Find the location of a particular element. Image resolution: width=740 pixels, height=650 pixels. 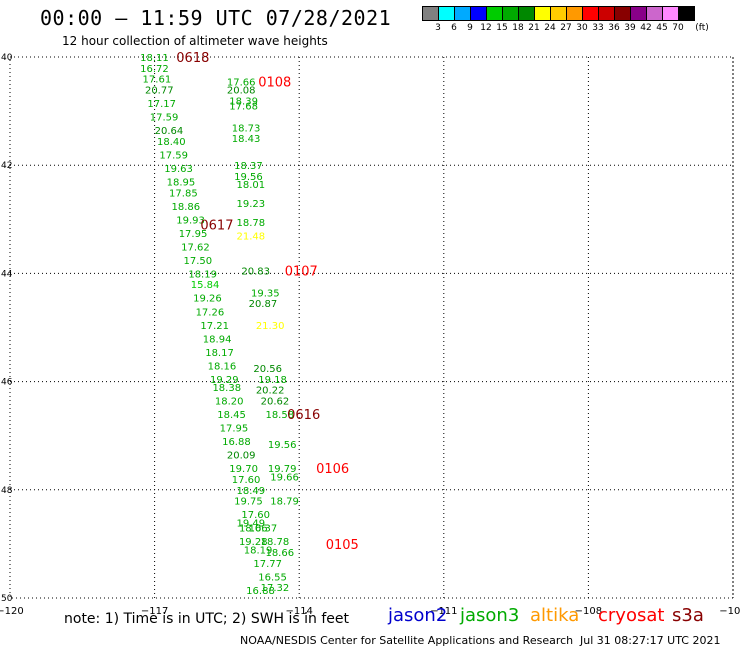

wave-height-reading: 19.23 is located at coordinates (251, 204).